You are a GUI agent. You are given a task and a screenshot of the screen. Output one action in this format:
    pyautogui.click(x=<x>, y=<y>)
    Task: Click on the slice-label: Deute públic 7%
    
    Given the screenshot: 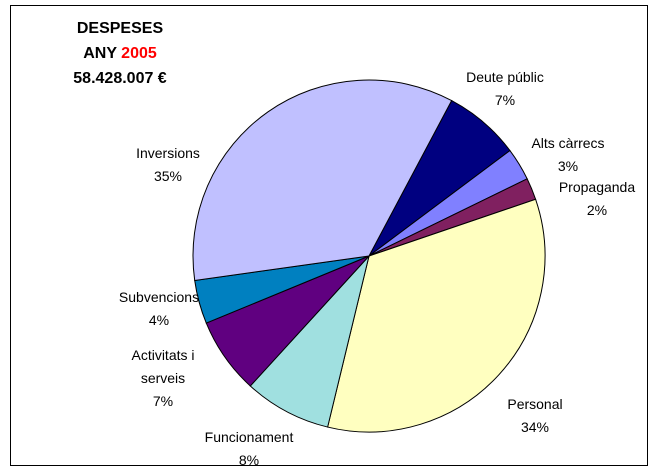 What is the action you would take?
    pyautogui.click(x=505, y=89)
    